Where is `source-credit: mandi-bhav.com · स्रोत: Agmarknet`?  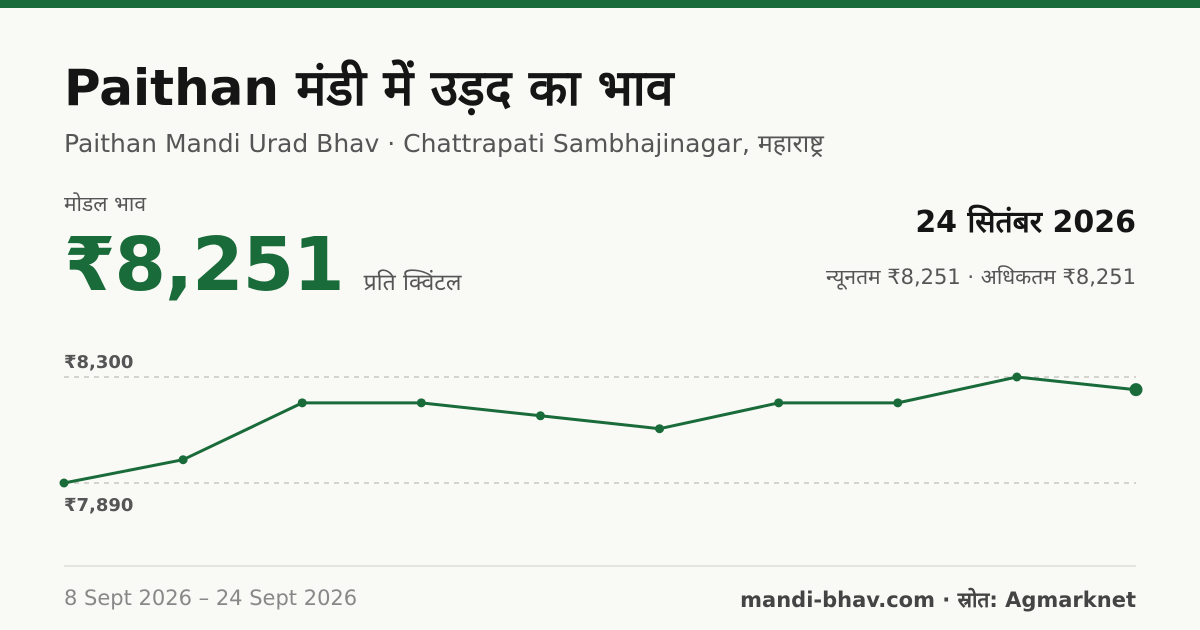 source-credit: mandi-bhav.com · स्रोत: Agmarknet is located at coordinates (938, 600).